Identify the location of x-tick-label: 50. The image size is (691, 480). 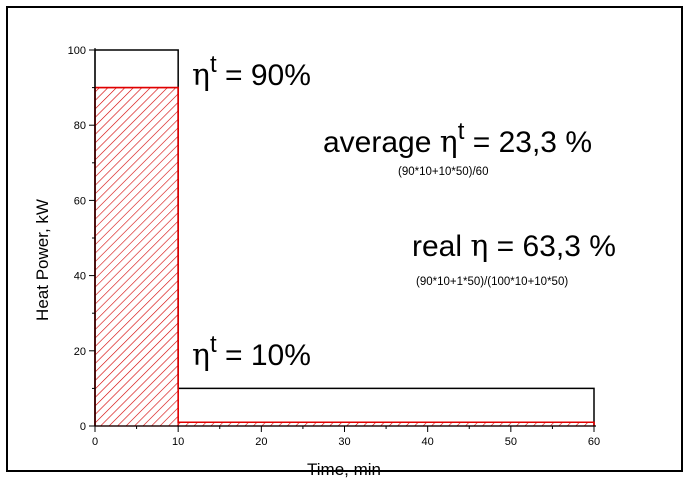
(511, 442).